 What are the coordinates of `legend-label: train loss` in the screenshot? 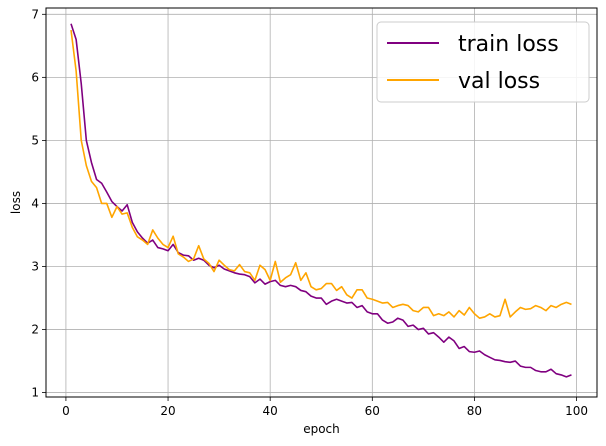 It's located at (508, 44).